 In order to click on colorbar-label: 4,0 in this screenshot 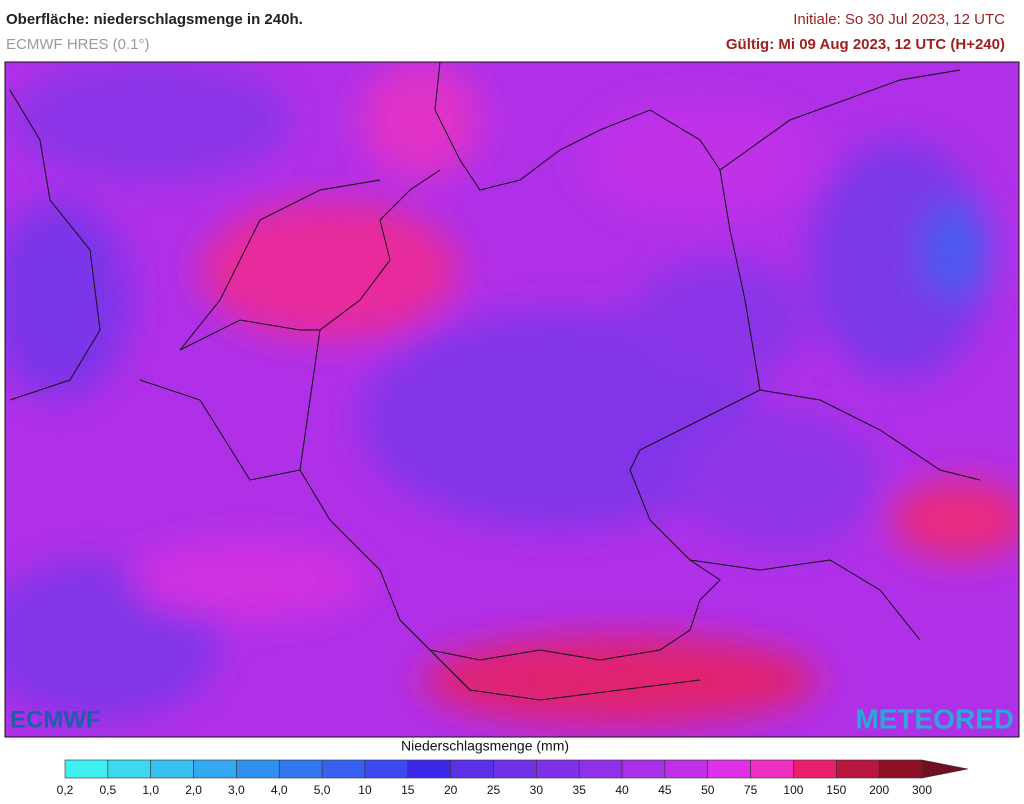, I will do `click(279, 790)`.